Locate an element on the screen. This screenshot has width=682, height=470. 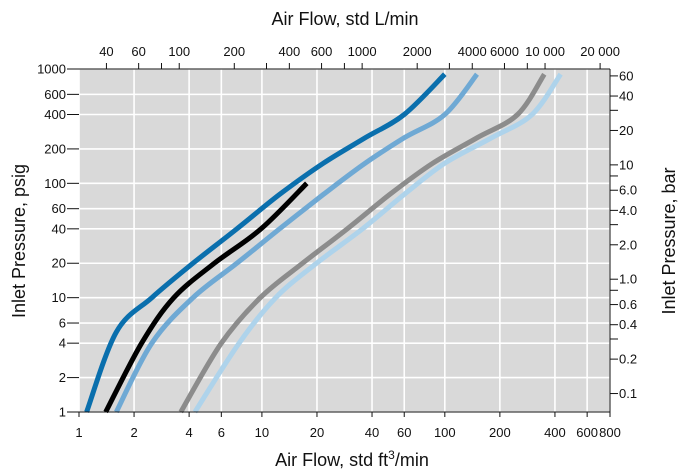
top-tick-label-2: 100 is located at coordinates (179, 51).